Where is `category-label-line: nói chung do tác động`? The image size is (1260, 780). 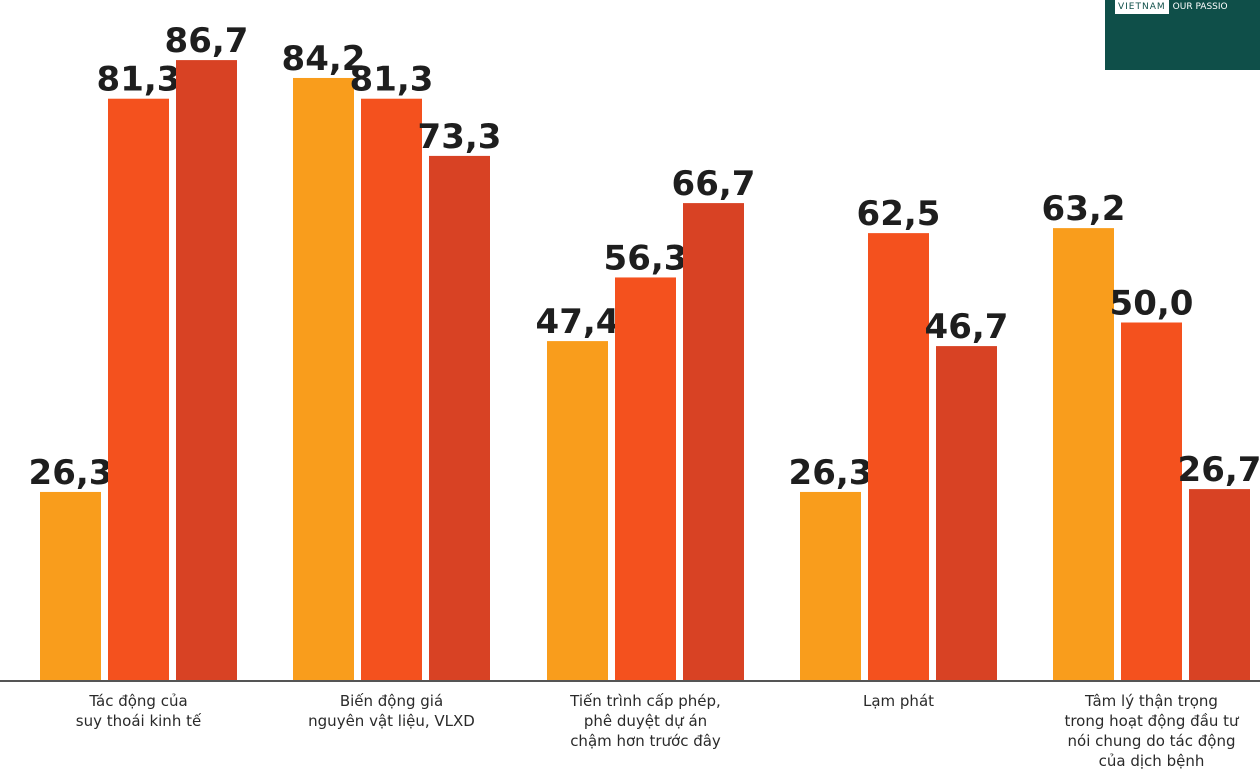 category-label-line: nói chung do tác động is located at coordinates (1152, 741).